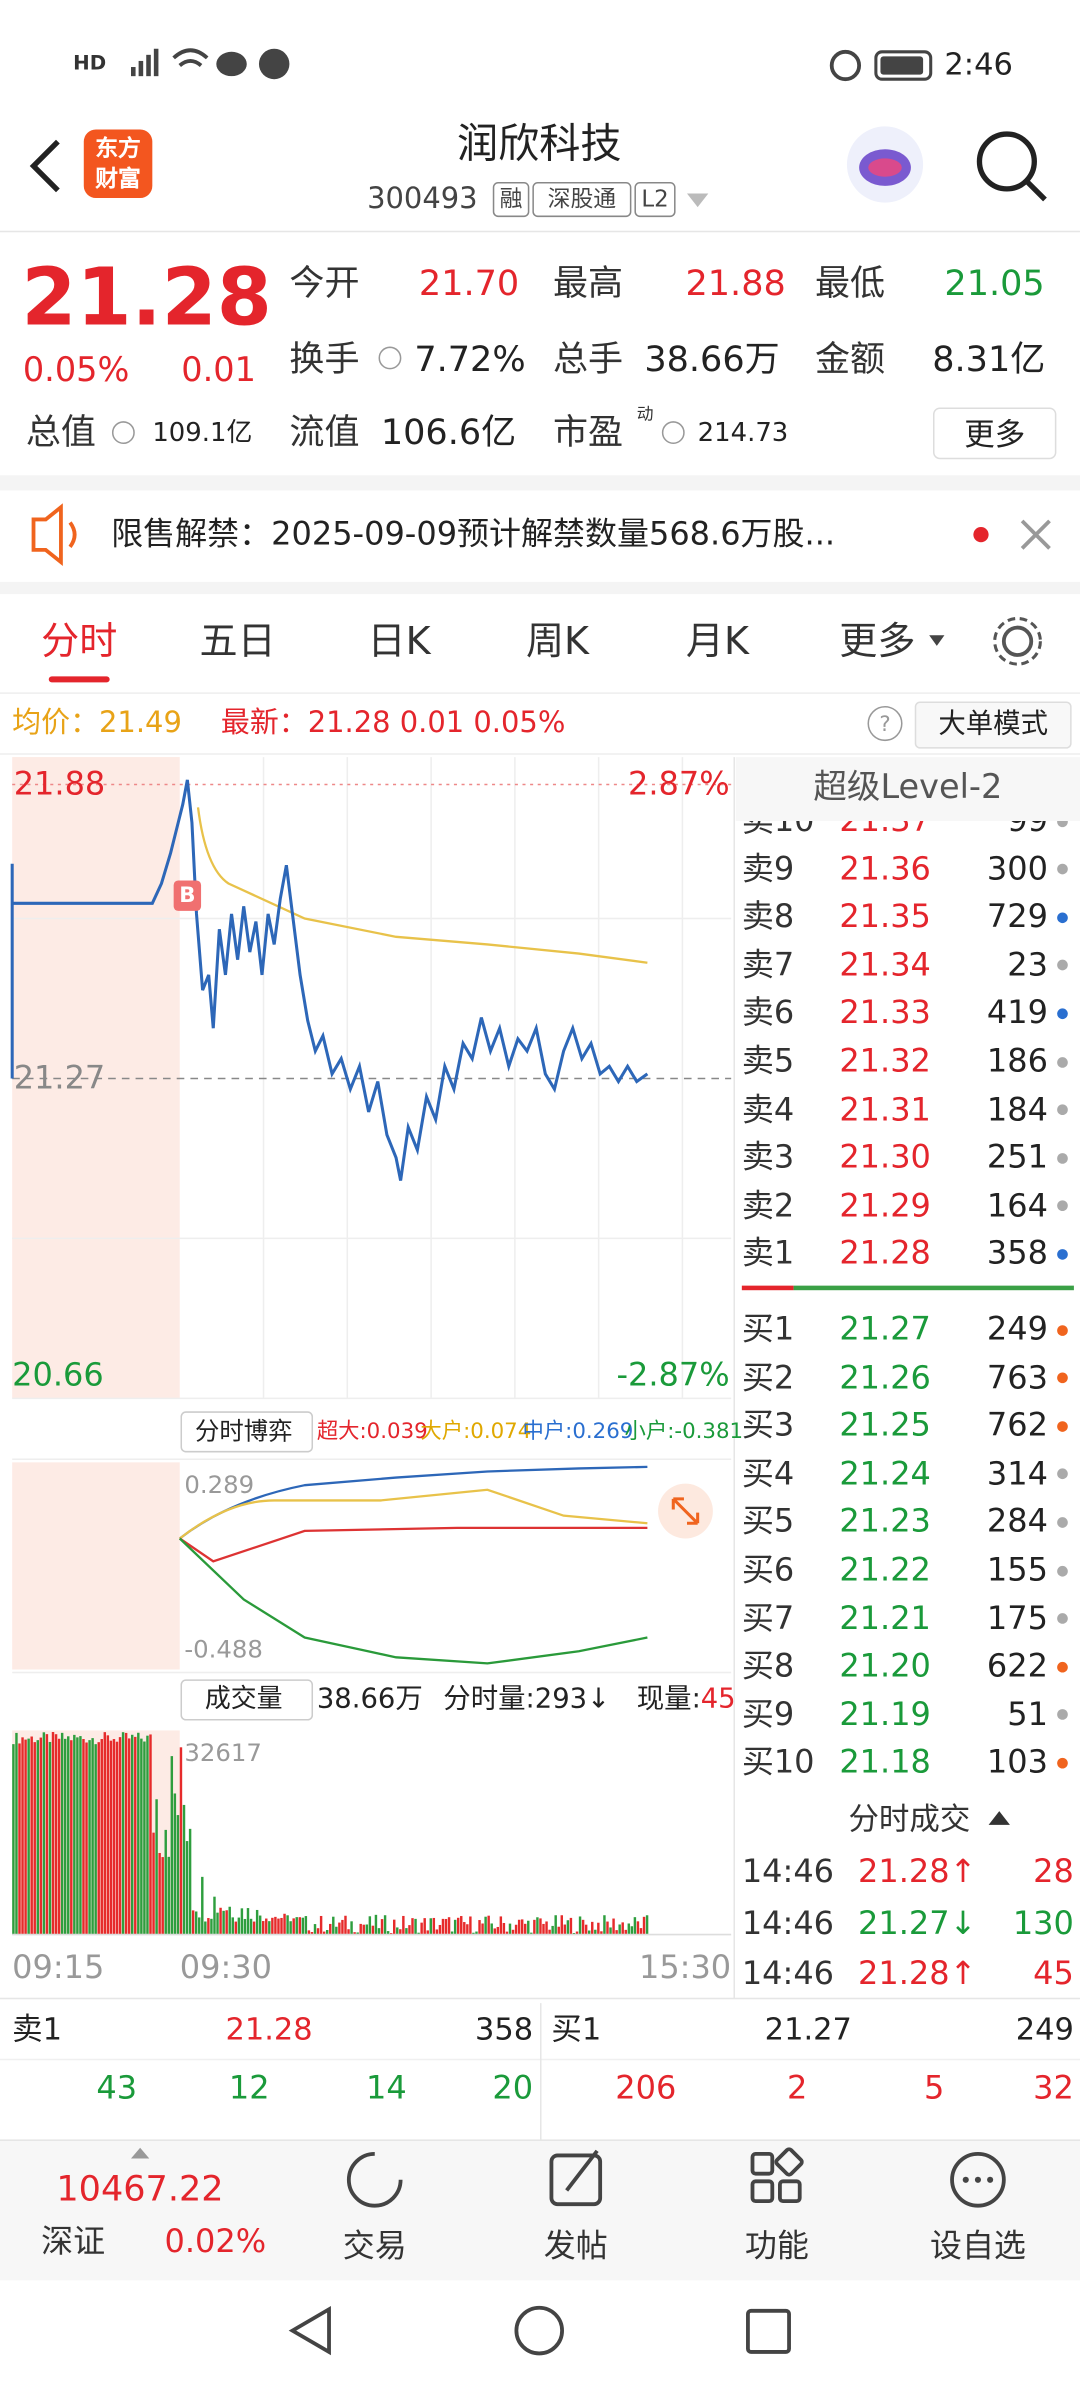  I want to click on bottom-bar-tabs: 交易, so click(374, 2246).